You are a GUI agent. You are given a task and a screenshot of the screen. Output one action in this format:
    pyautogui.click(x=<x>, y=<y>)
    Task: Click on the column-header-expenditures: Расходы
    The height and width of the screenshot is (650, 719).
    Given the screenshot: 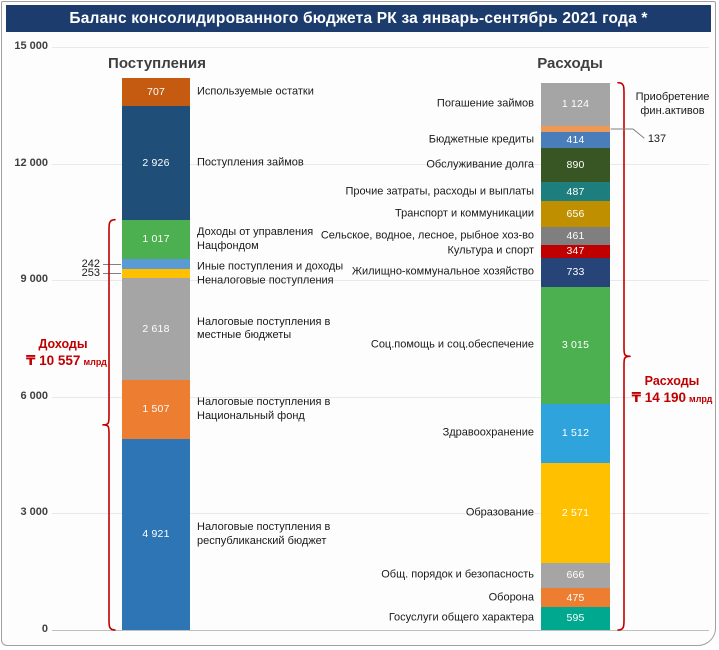 What is the action you would take?
    pyautogui.click(x=570, y=63)
    